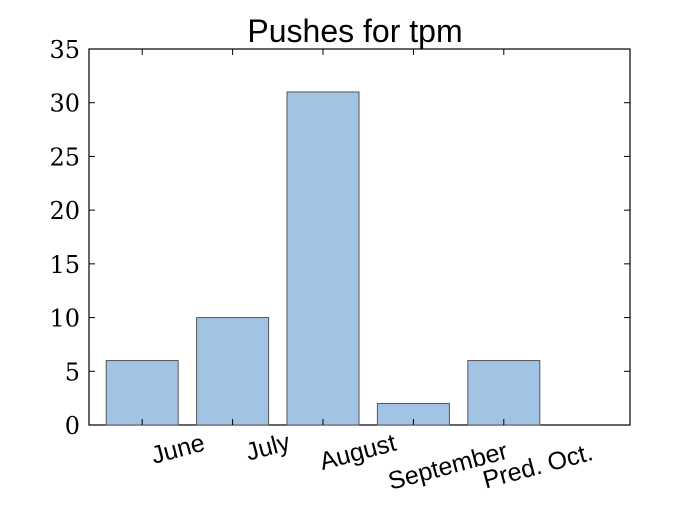 The height and width of the screenshot is (505, 700). What do you see at coordinates (178, 449) in the screenshot?
I see `x-tick-label: June` at bounding box center [178, 449].